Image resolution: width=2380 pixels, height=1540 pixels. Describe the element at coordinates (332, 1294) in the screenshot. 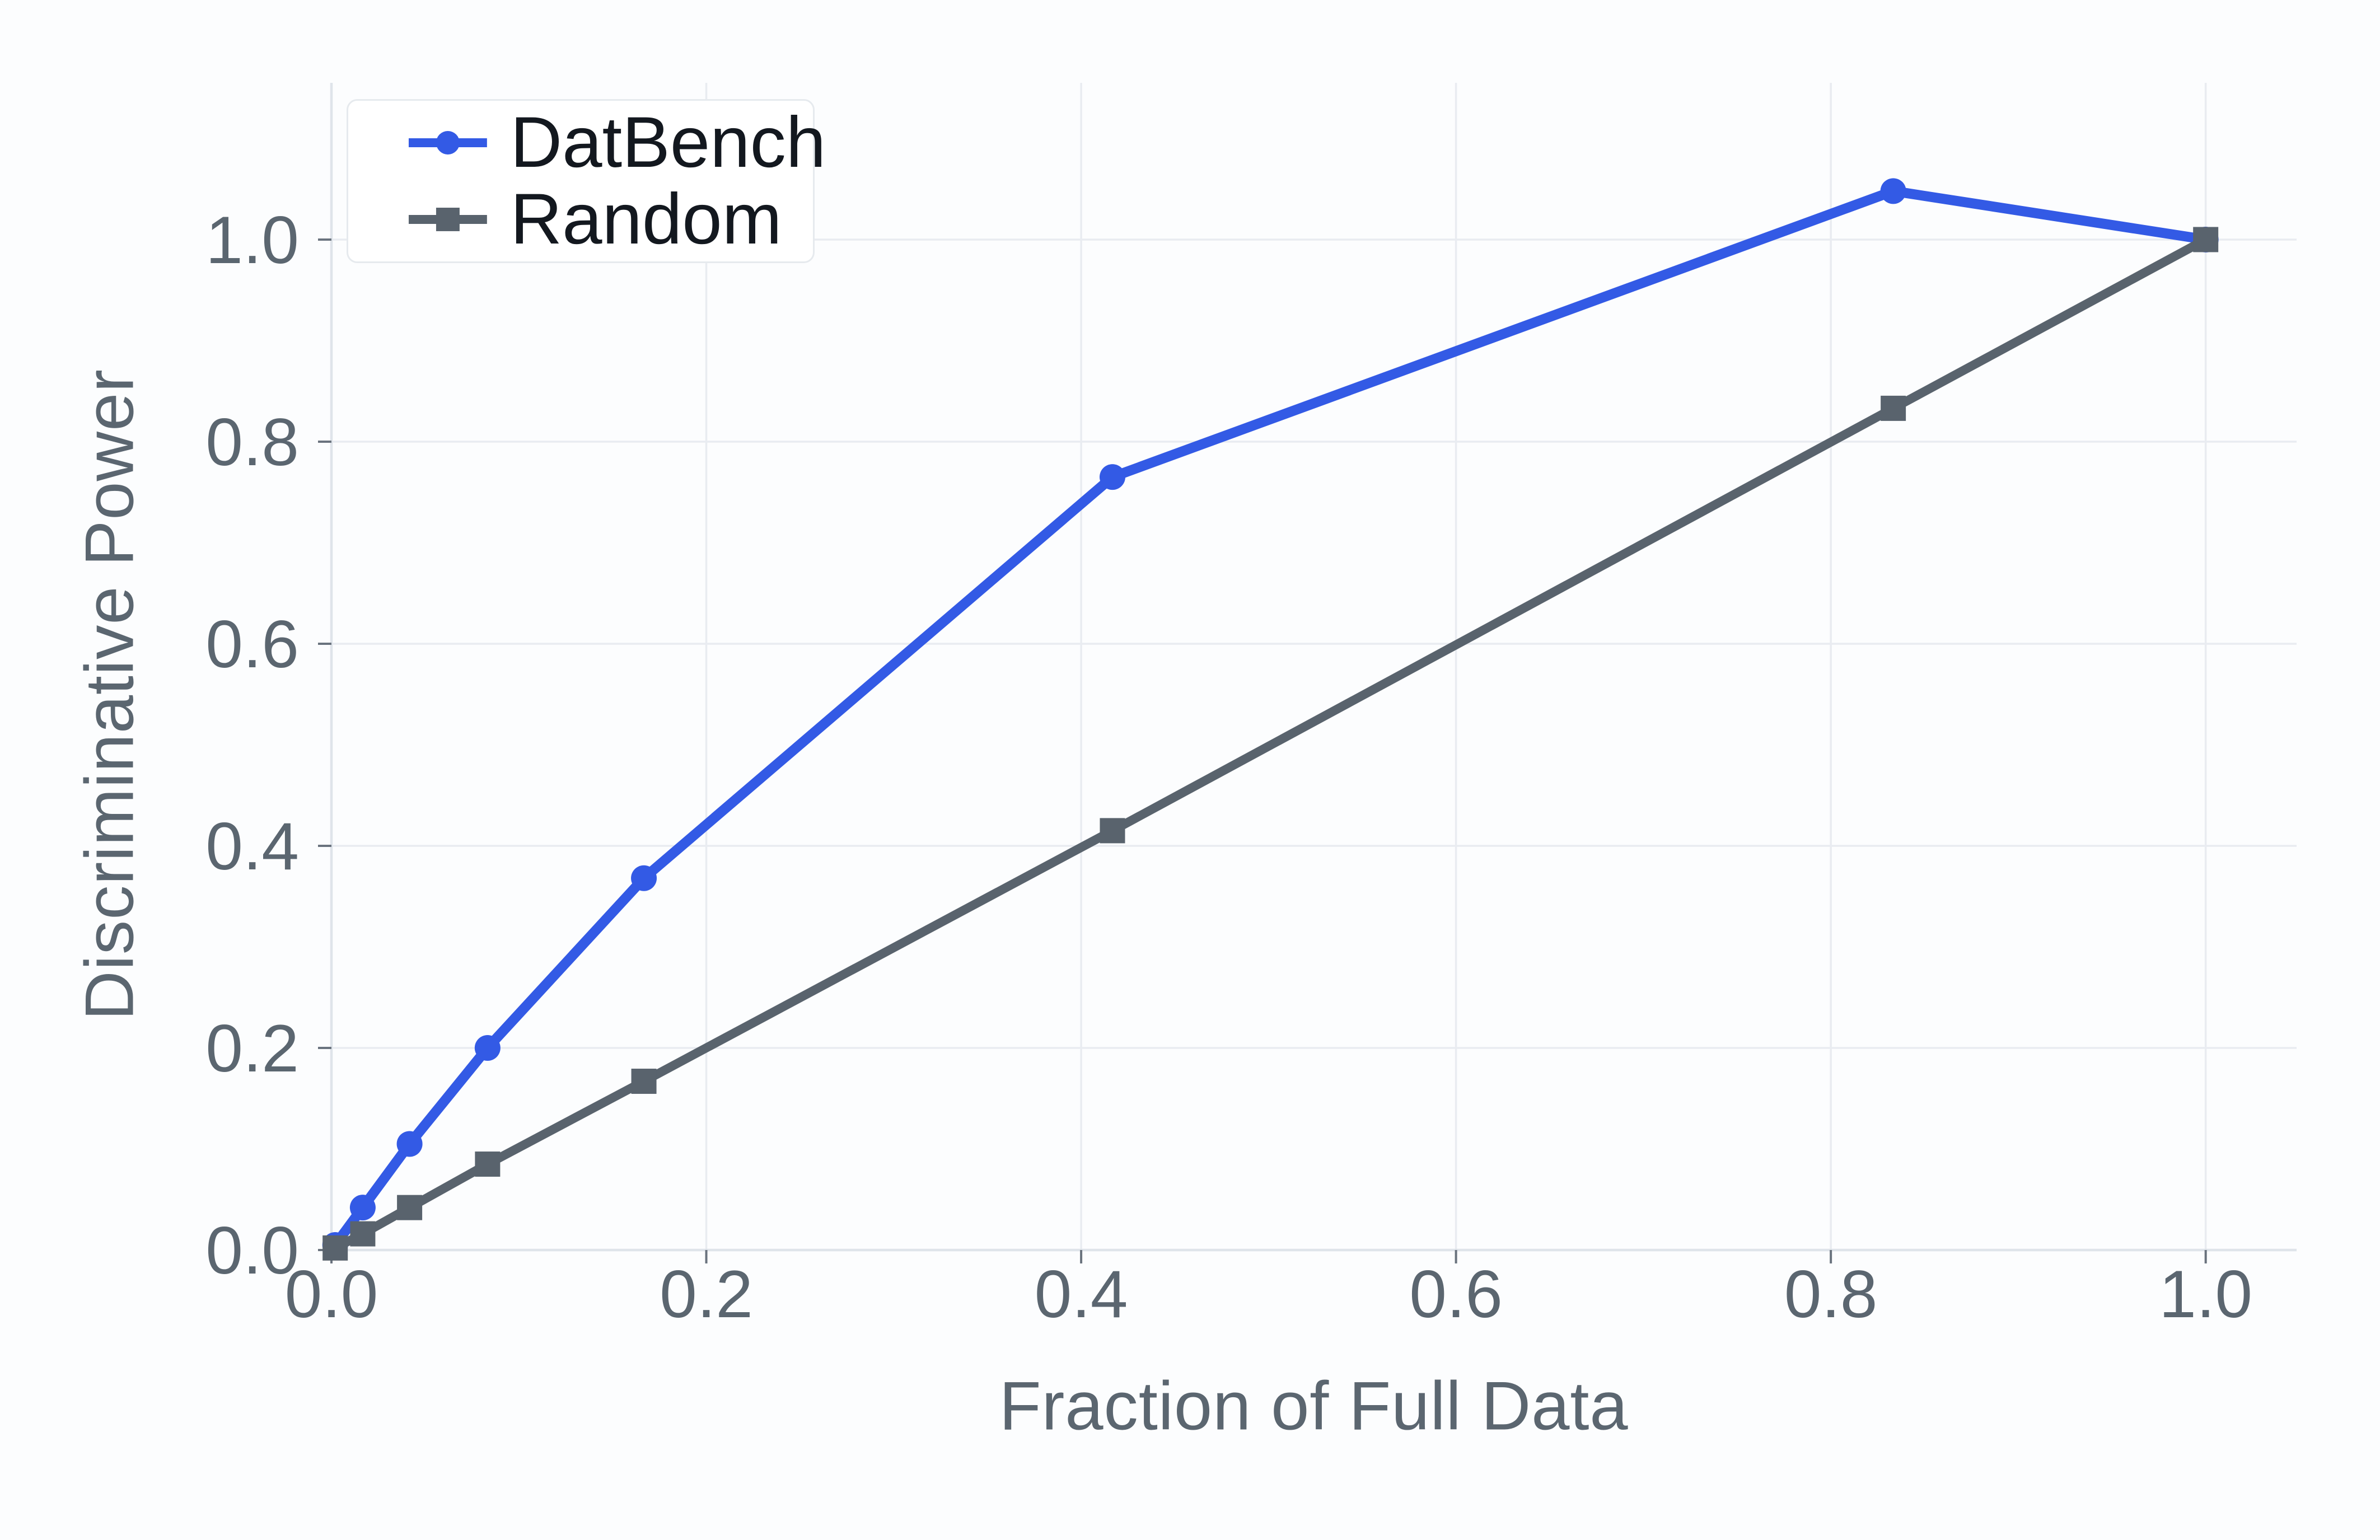

I see `x-tick-label: 0.0` at that location.